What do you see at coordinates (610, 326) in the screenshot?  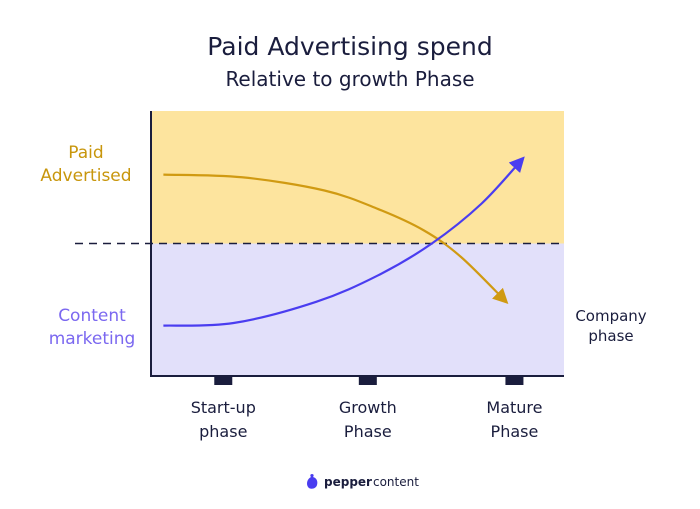 I see `x-axis-title: Company phase` at bounding box center [610, 326].